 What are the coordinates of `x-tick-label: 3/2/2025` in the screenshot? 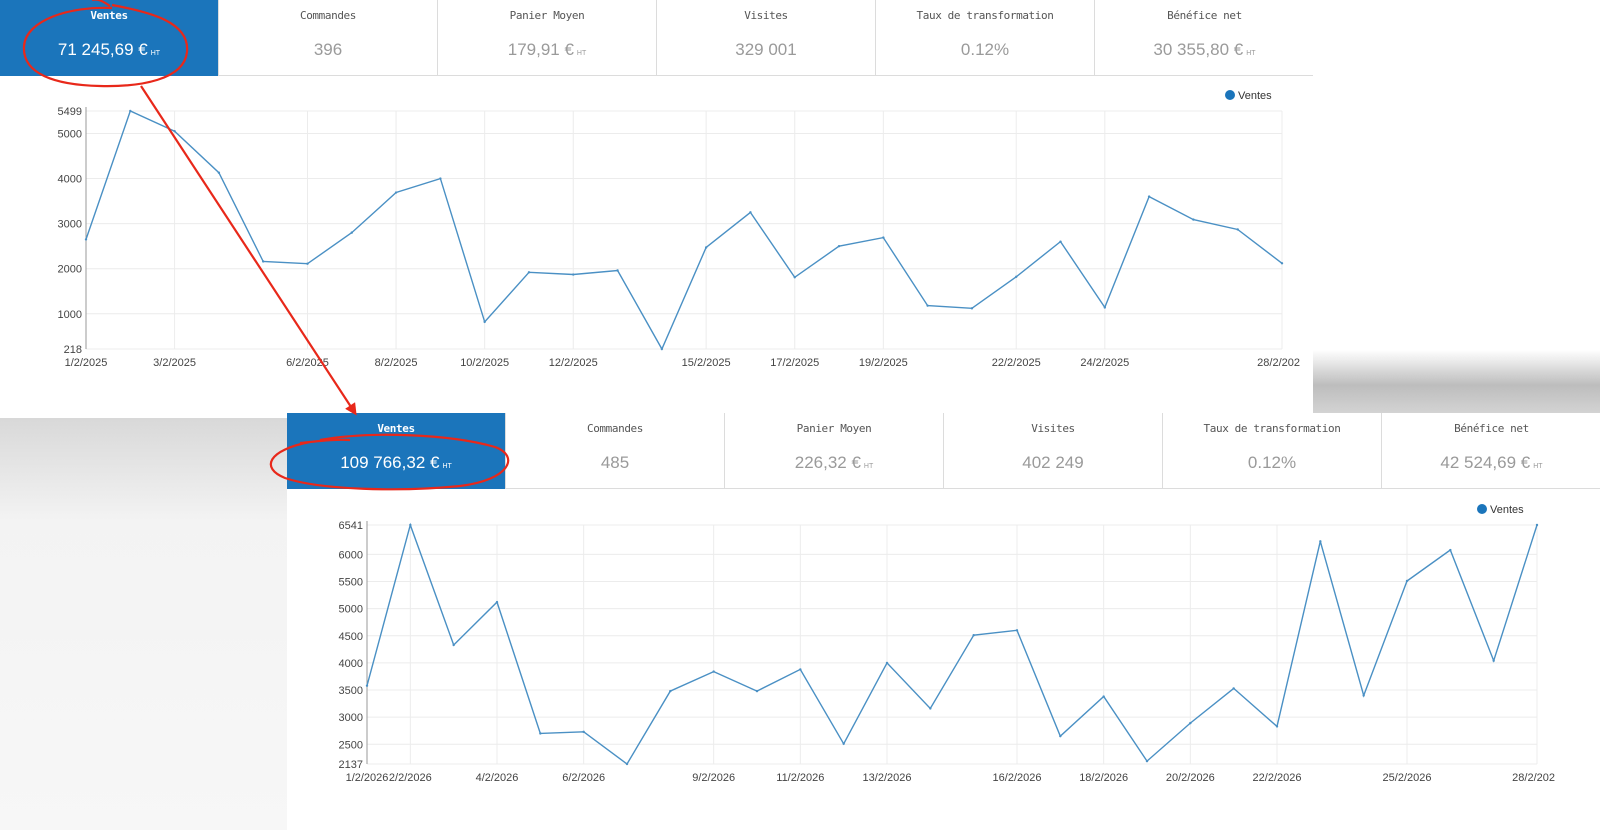 It's located at (174, 363).